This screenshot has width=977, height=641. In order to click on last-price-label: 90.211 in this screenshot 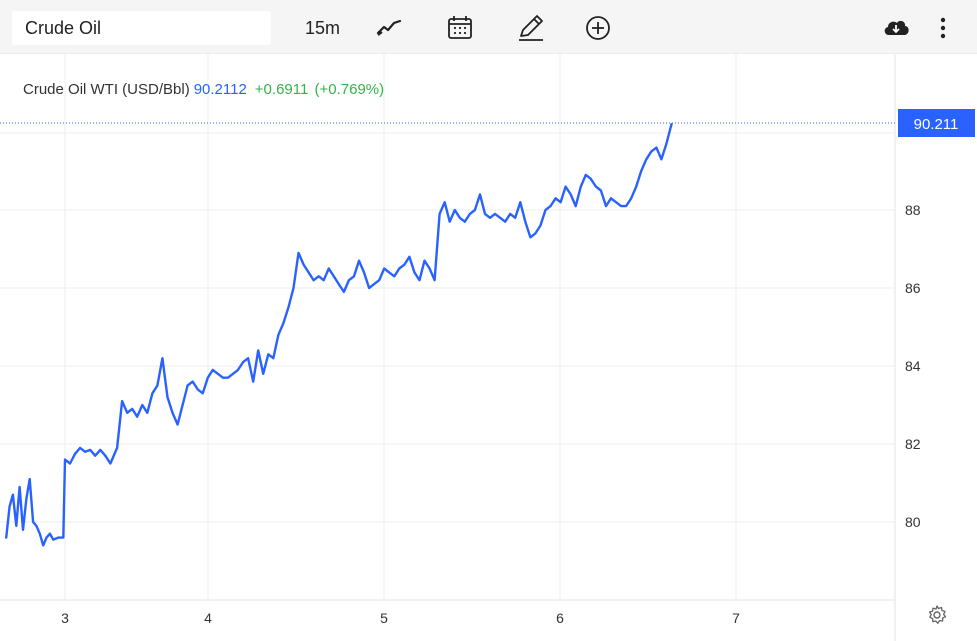, I will do `click(936, 124)`.